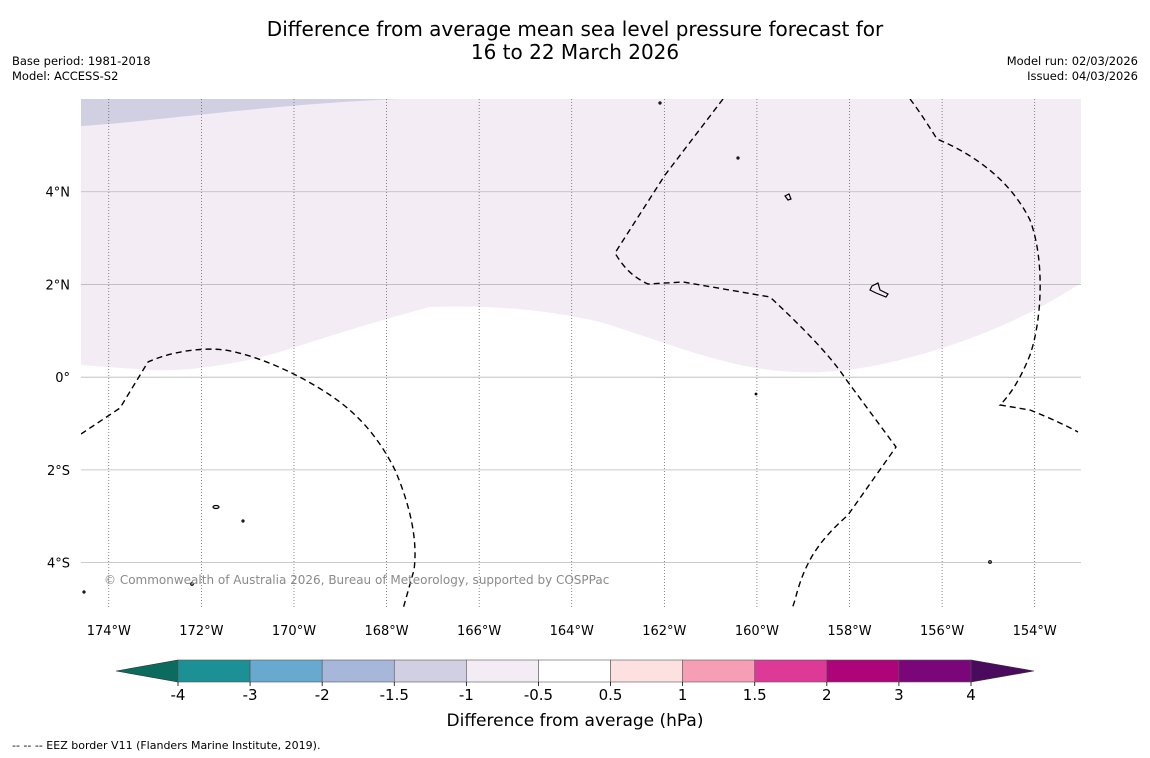 The image size is (1150, 758). What do you see at coordinates (178, 695) in the screenshot?
I see `colorbar-tick-label: -4` at bounding box center [178, 695].